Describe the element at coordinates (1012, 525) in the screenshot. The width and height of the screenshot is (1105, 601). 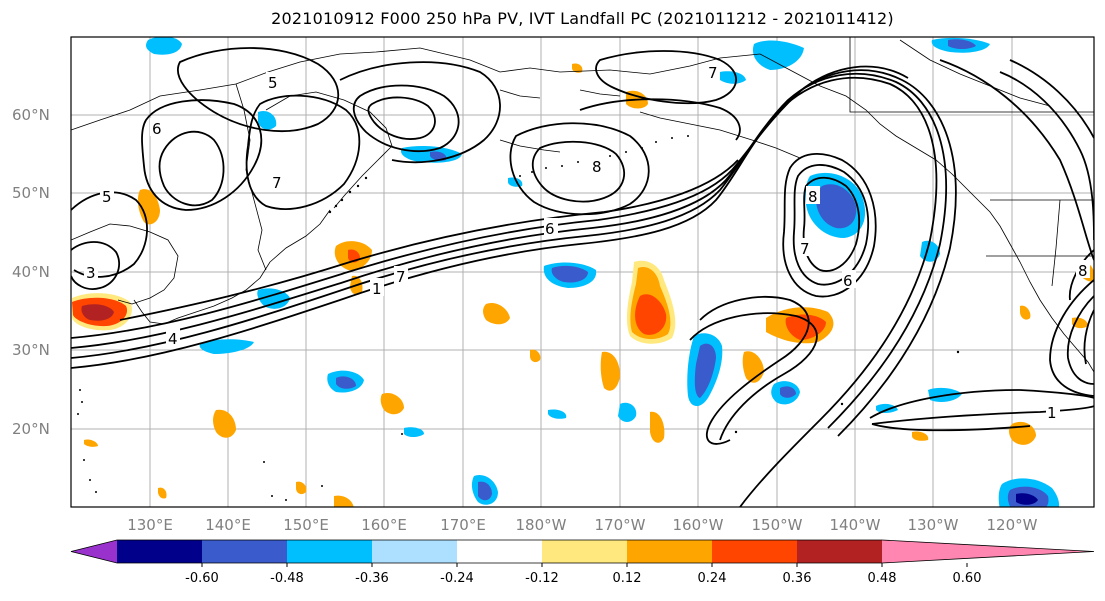
I see `lon-label: 120°W` at that location.